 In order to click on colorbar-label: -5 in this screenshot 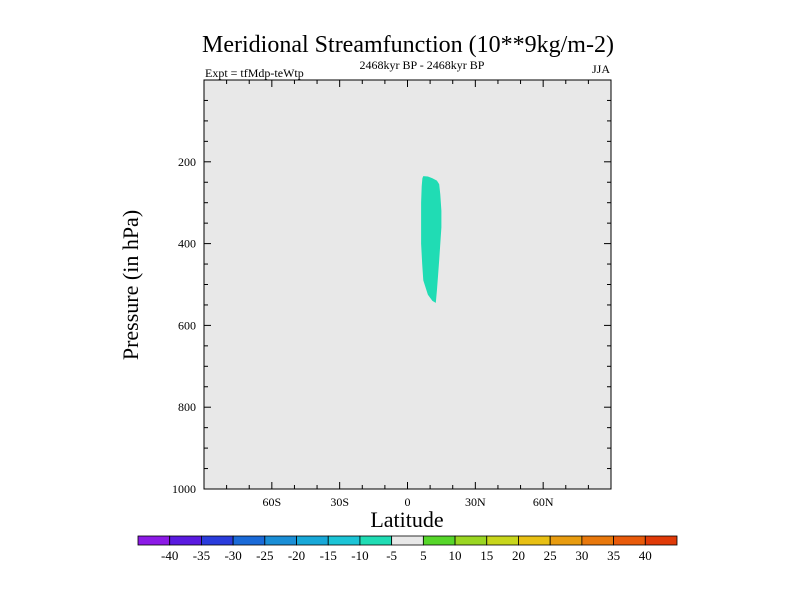, I will do `click(391, 555)`.